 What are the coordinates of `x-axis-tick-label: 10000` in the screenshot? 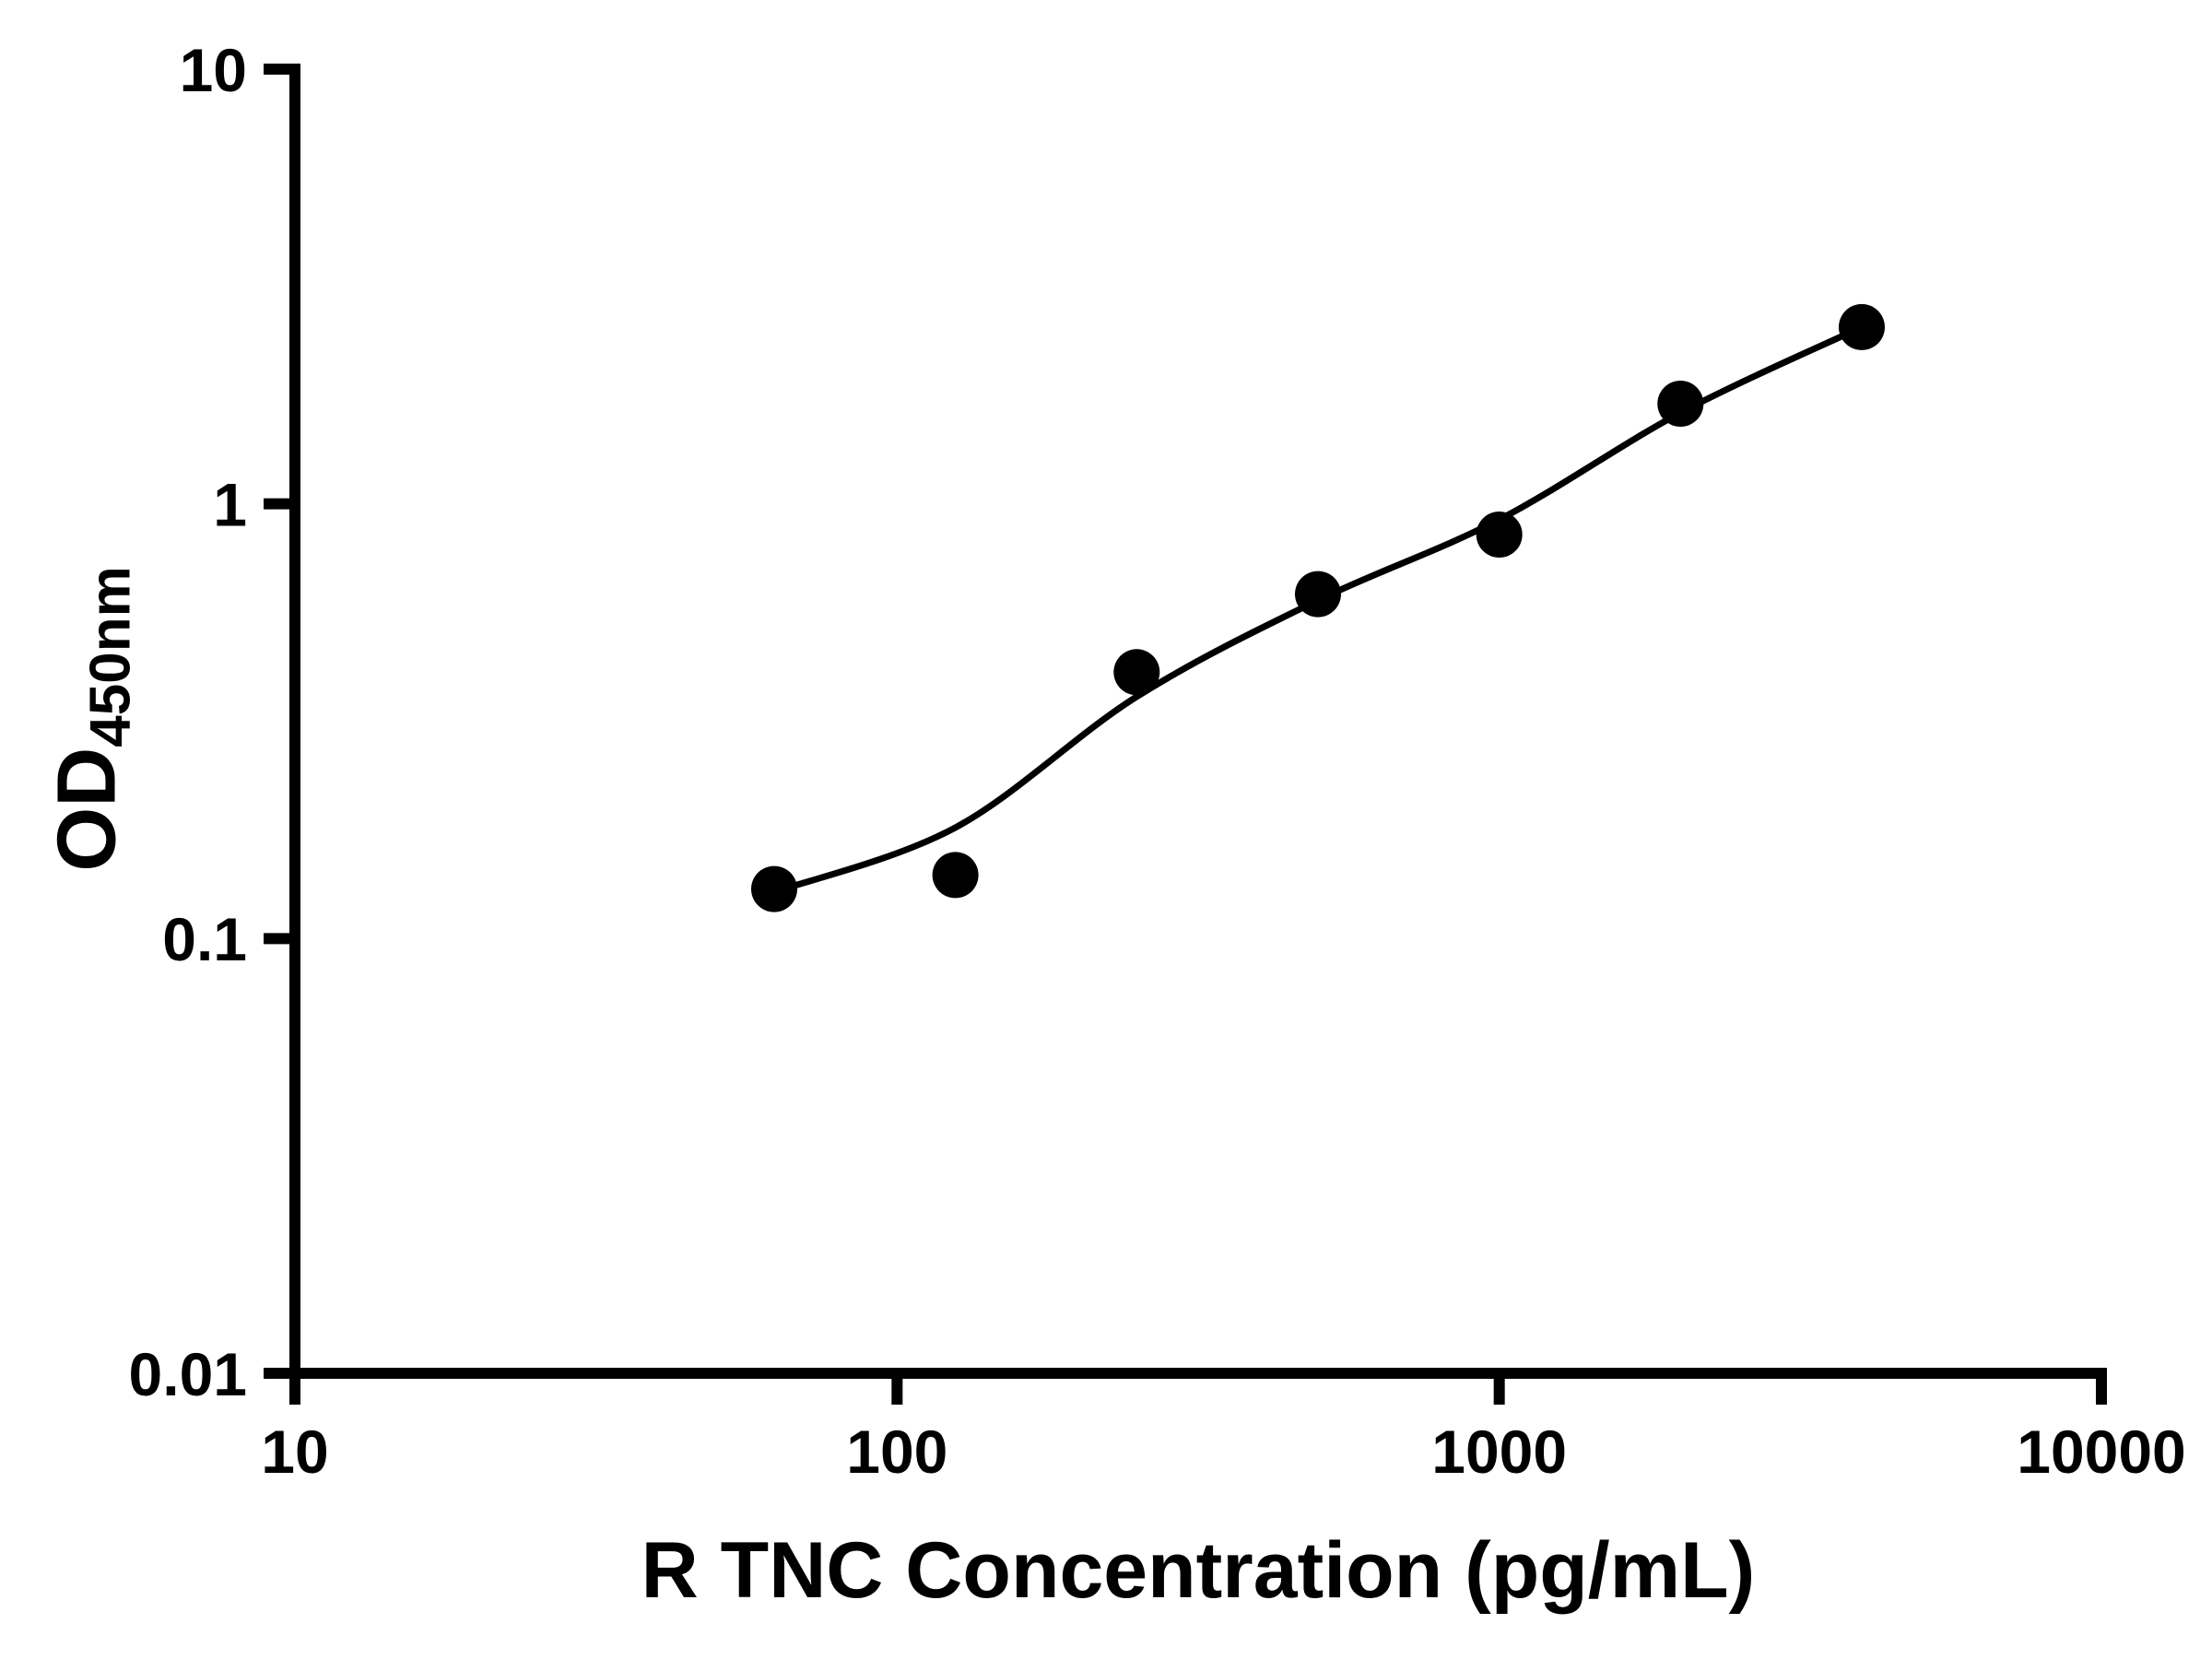 It's located at (2101, 1452).